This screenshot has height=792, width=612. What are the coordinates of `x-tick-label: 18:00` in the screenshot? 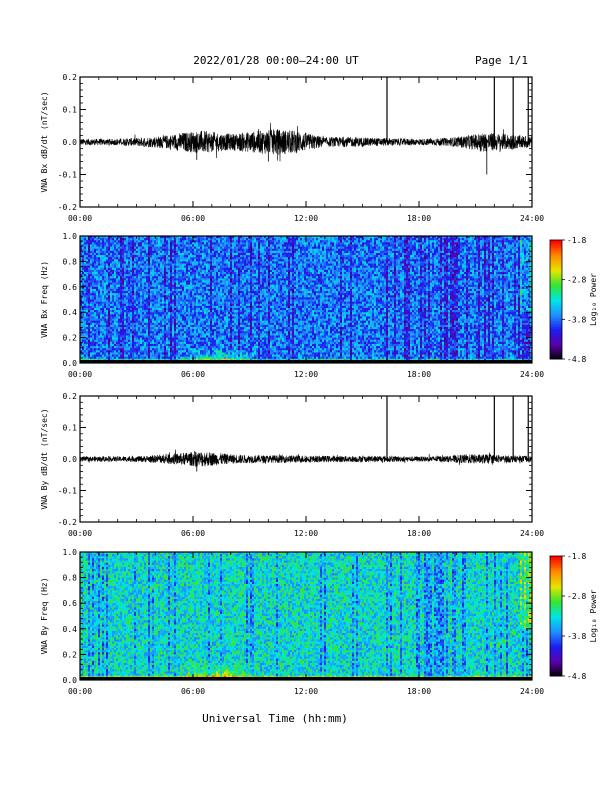 It's located at (419, 218).